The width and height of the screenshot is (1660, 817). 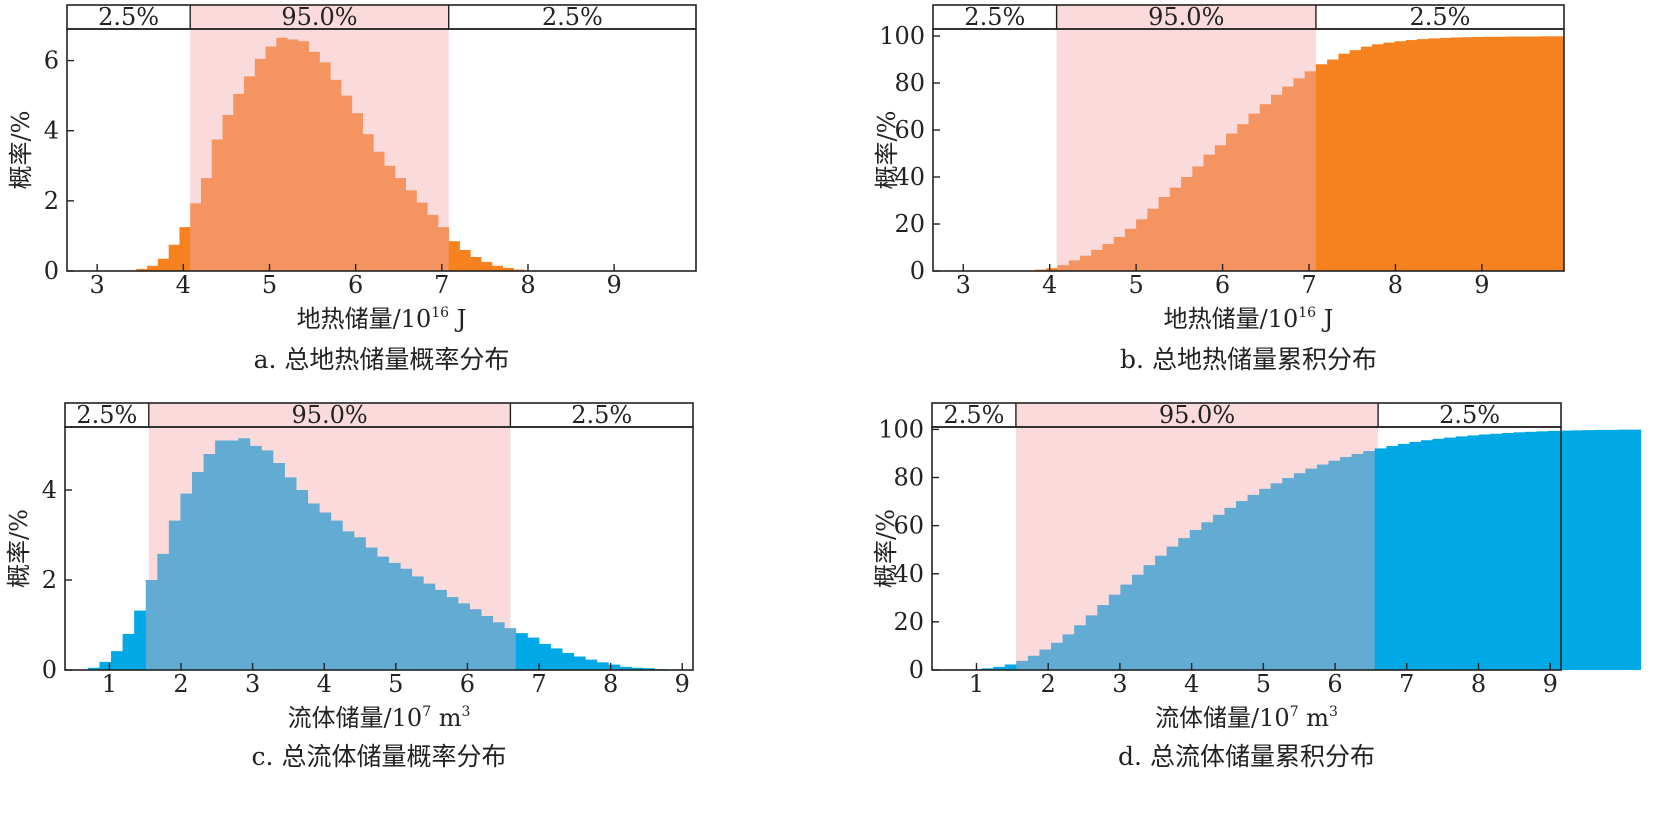 What do you see at coordinates (610, 684) in the screenshot?
I see `x-tick-label: 8` at bounding box center [610, 684].